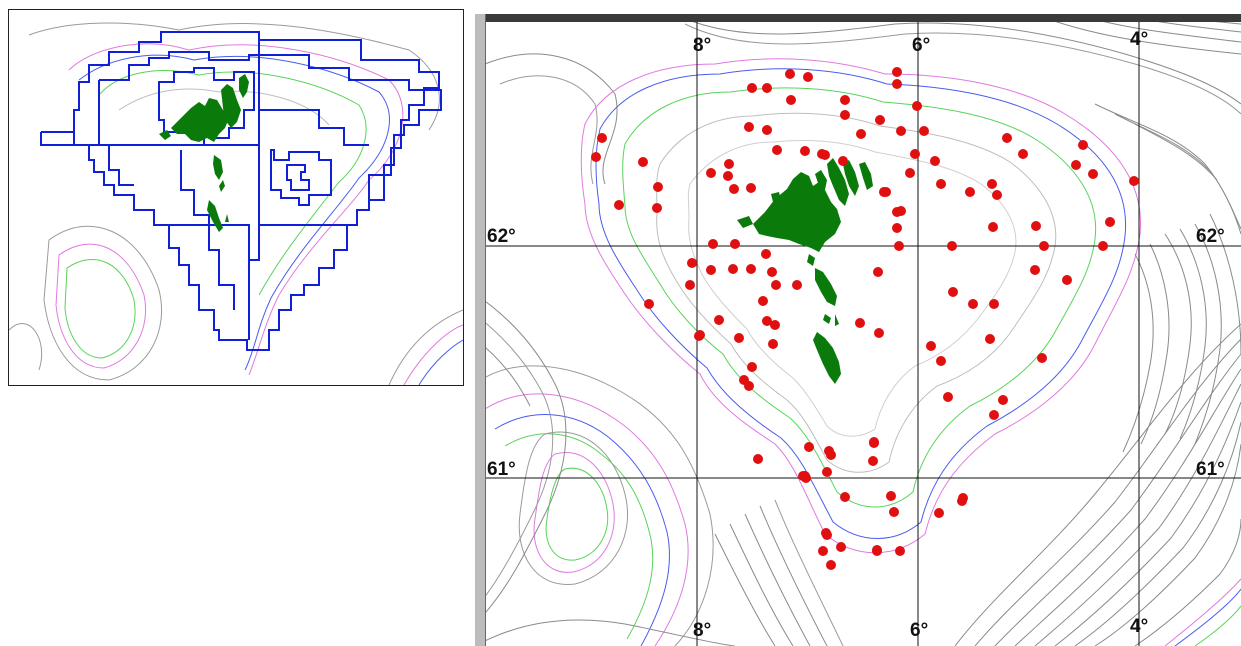 The image size is (1241, 646). I want to click on longitude-label-top-6: 6°, so click(921, 45).